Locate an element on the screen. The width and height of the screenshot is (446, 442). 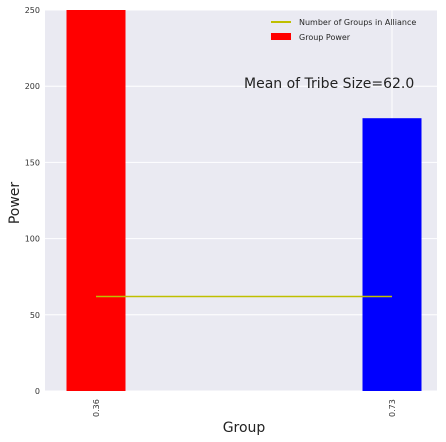
y-tick-label: 0 is located at coordinates (37, 391).